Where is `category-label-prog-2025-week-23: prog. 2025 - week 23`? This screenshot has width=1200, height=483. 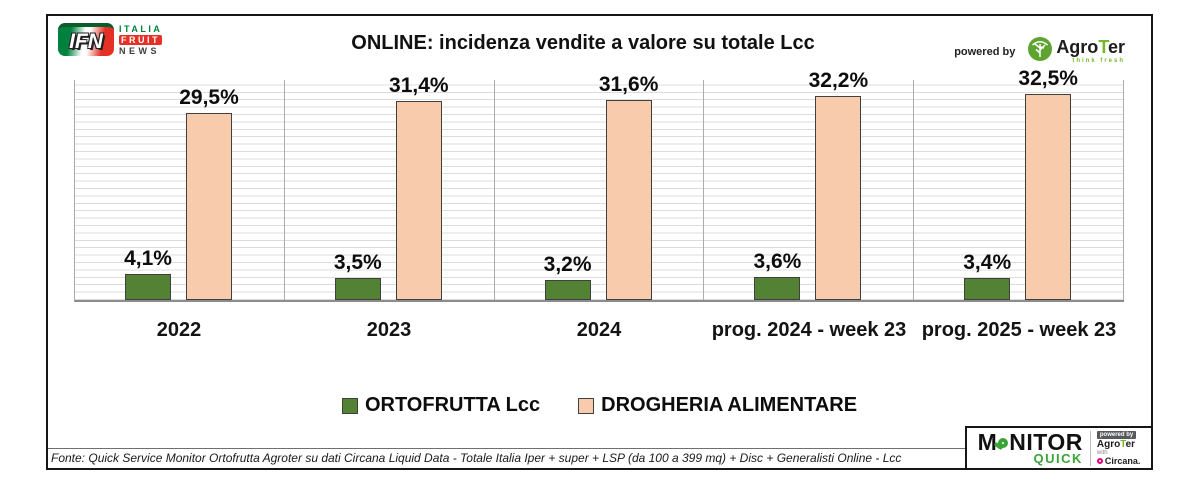 category-label-prog-2025-week-23: prog. 2025 - week 23 is located at coordinates (1019, 330).